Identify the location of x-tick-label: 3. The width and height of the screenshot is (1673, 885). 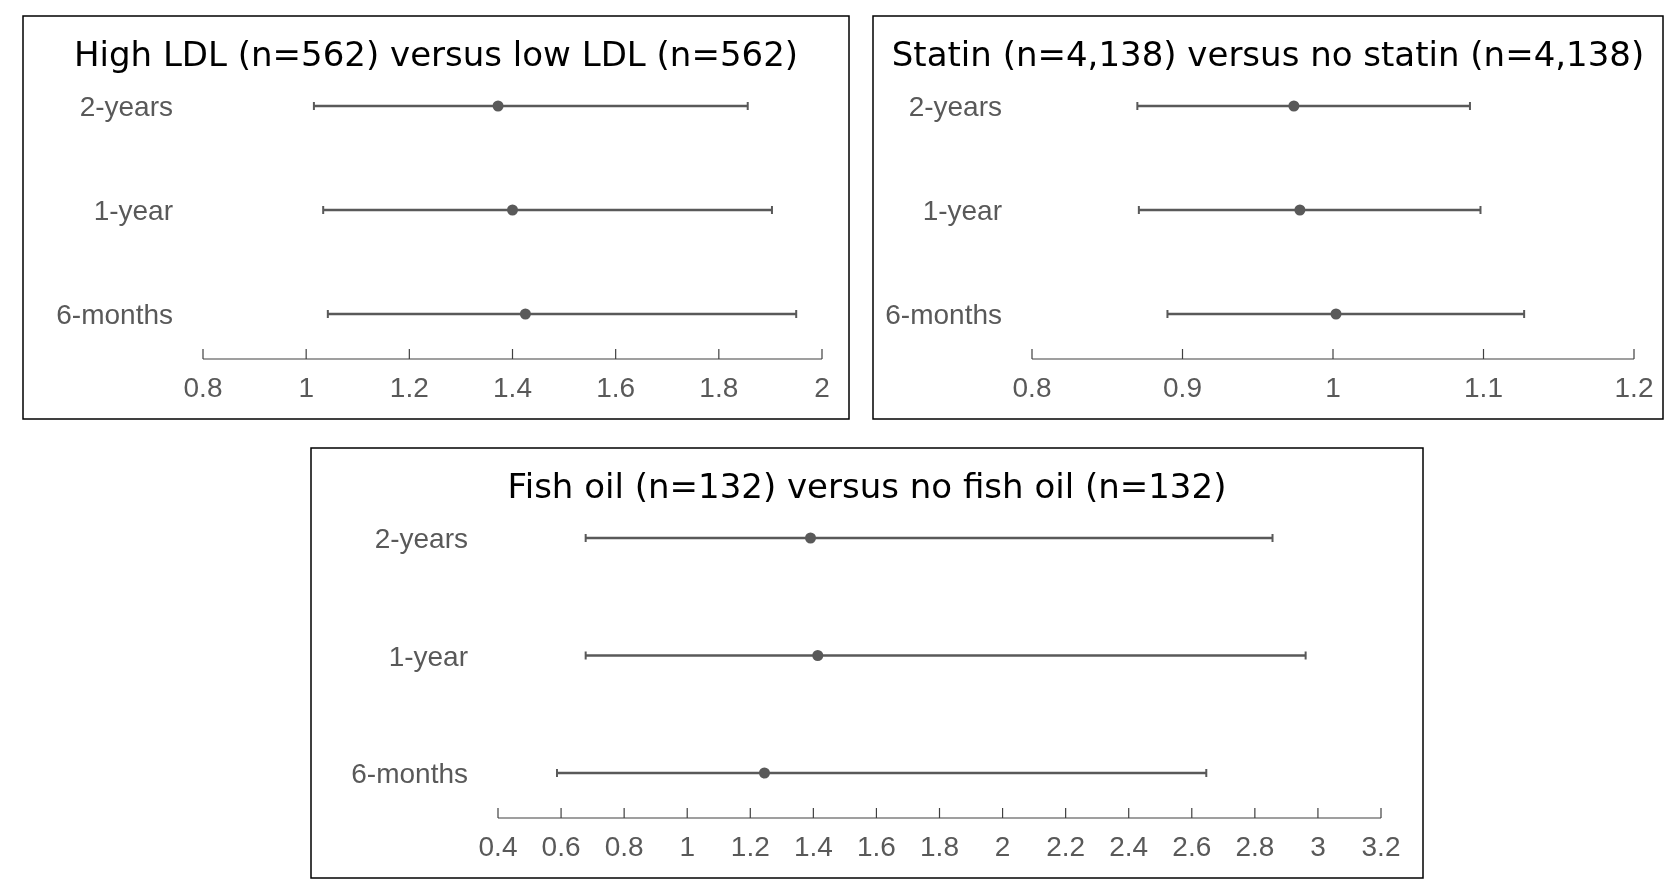
(1318, 846).